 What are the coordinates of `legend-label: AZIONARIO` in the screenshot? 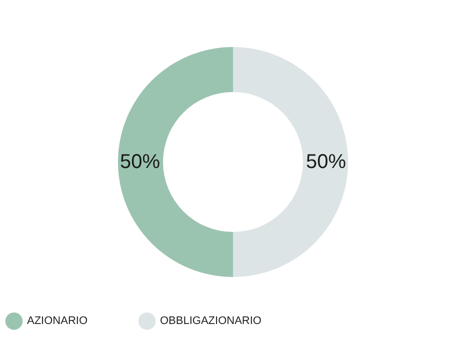 It's located at (57, 321).